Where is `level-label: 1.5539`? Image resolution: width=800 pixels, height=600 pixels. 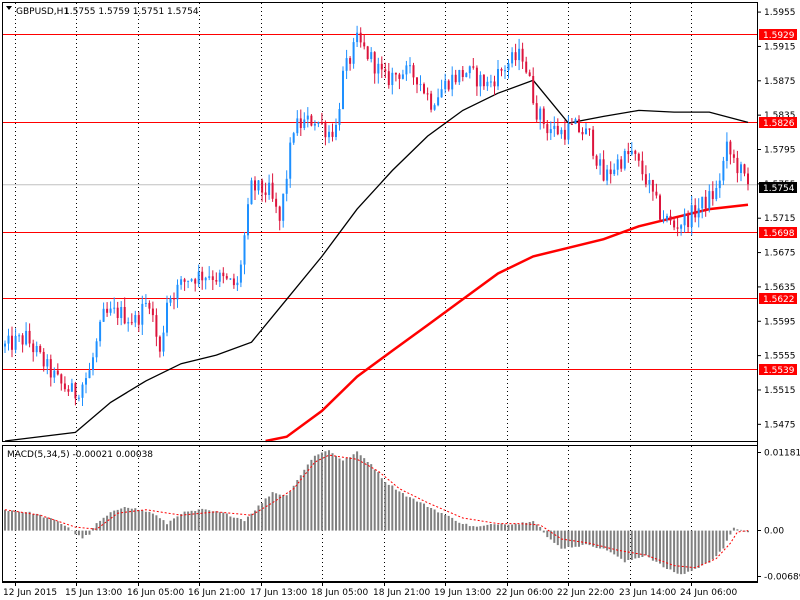 level-label: 1.5539 is located at coordinates (779, 371).